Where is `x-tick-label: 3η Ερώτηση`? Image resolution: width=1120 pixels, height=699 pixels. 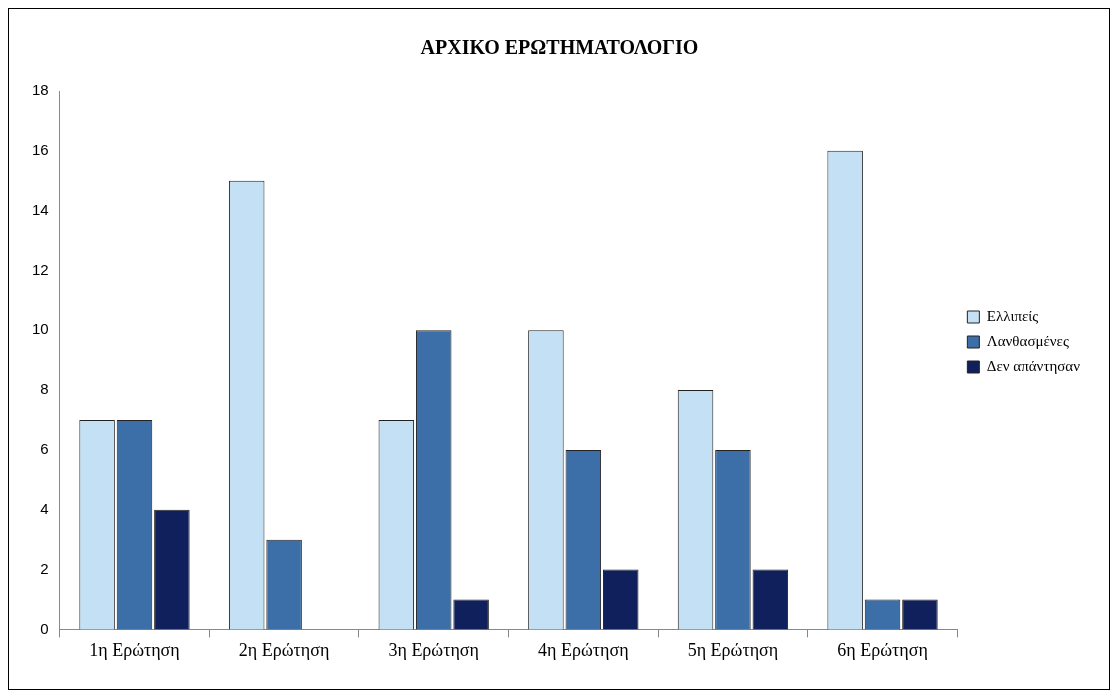 x-tick-label: 3η Ερώτηση is located at coordinates (433, 649).